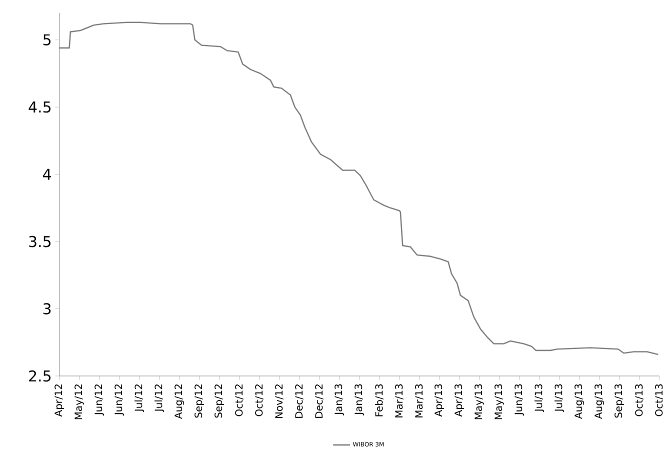 This screenshot has height=450, width=663. I want to click on y-tick-label: 4.5, so click(39, 107).